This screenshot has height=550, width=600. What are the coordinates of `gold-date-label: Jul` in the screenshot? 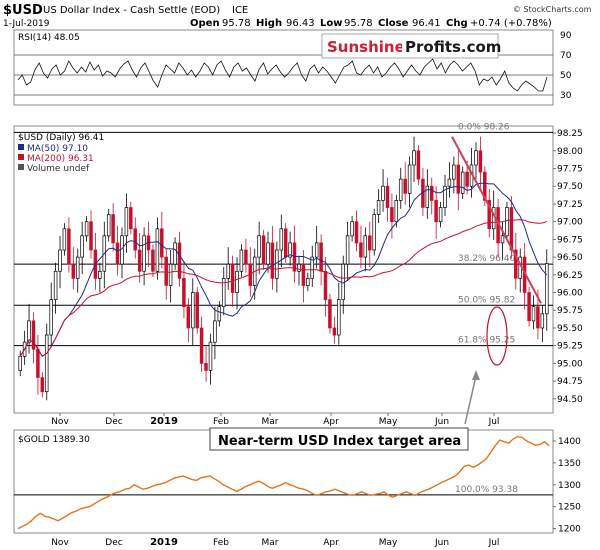 It's located at (494, 543).